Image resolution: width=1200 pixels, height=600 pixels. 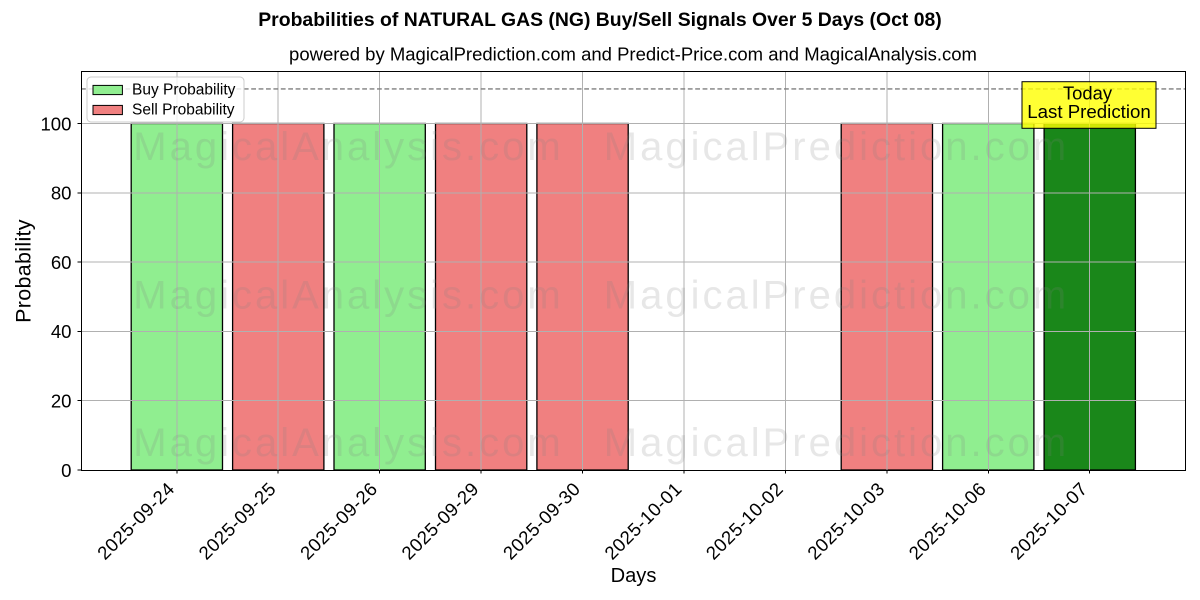 What do you see at coordinates (61, 401) in the screenshot?
I see `svg-text: 20` at bounding box center [61, 401].